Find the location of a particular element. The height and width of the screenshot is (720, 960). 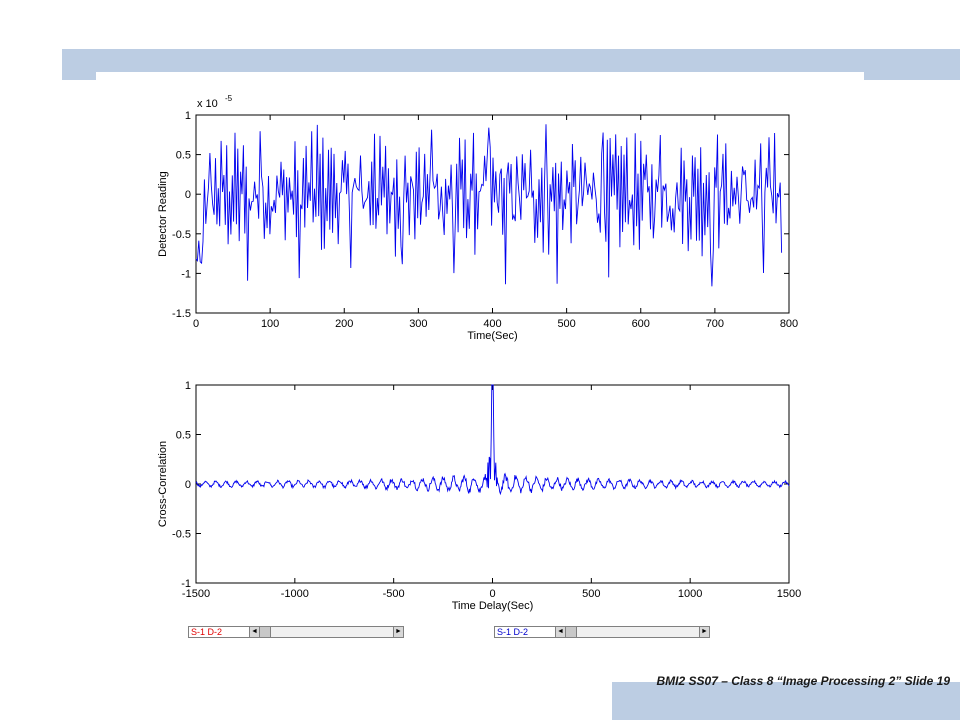

x-tick-label: 1000 is located at coordinates (690, 594).